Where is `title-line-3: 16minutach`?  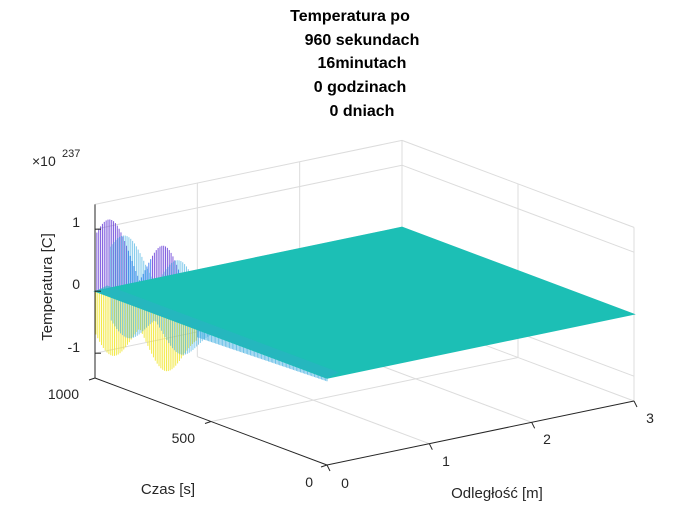
title-line-3: 16minutach is located at coordinates (362, 63).